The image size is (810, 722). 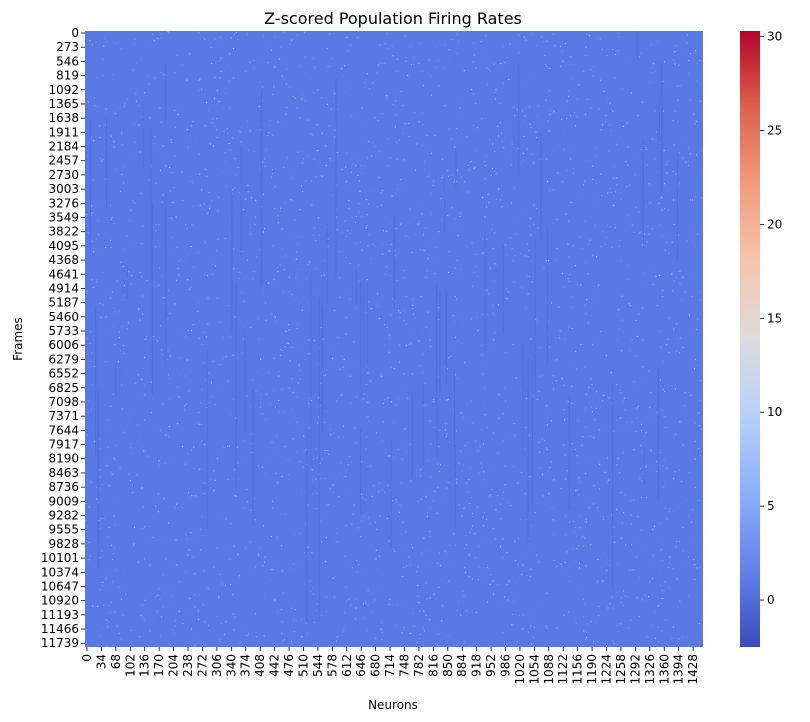 What do you see at coordinates (63, 175) in the screenshot?
I see `y-tick-label: 2730` at bounding box center [63, 175].